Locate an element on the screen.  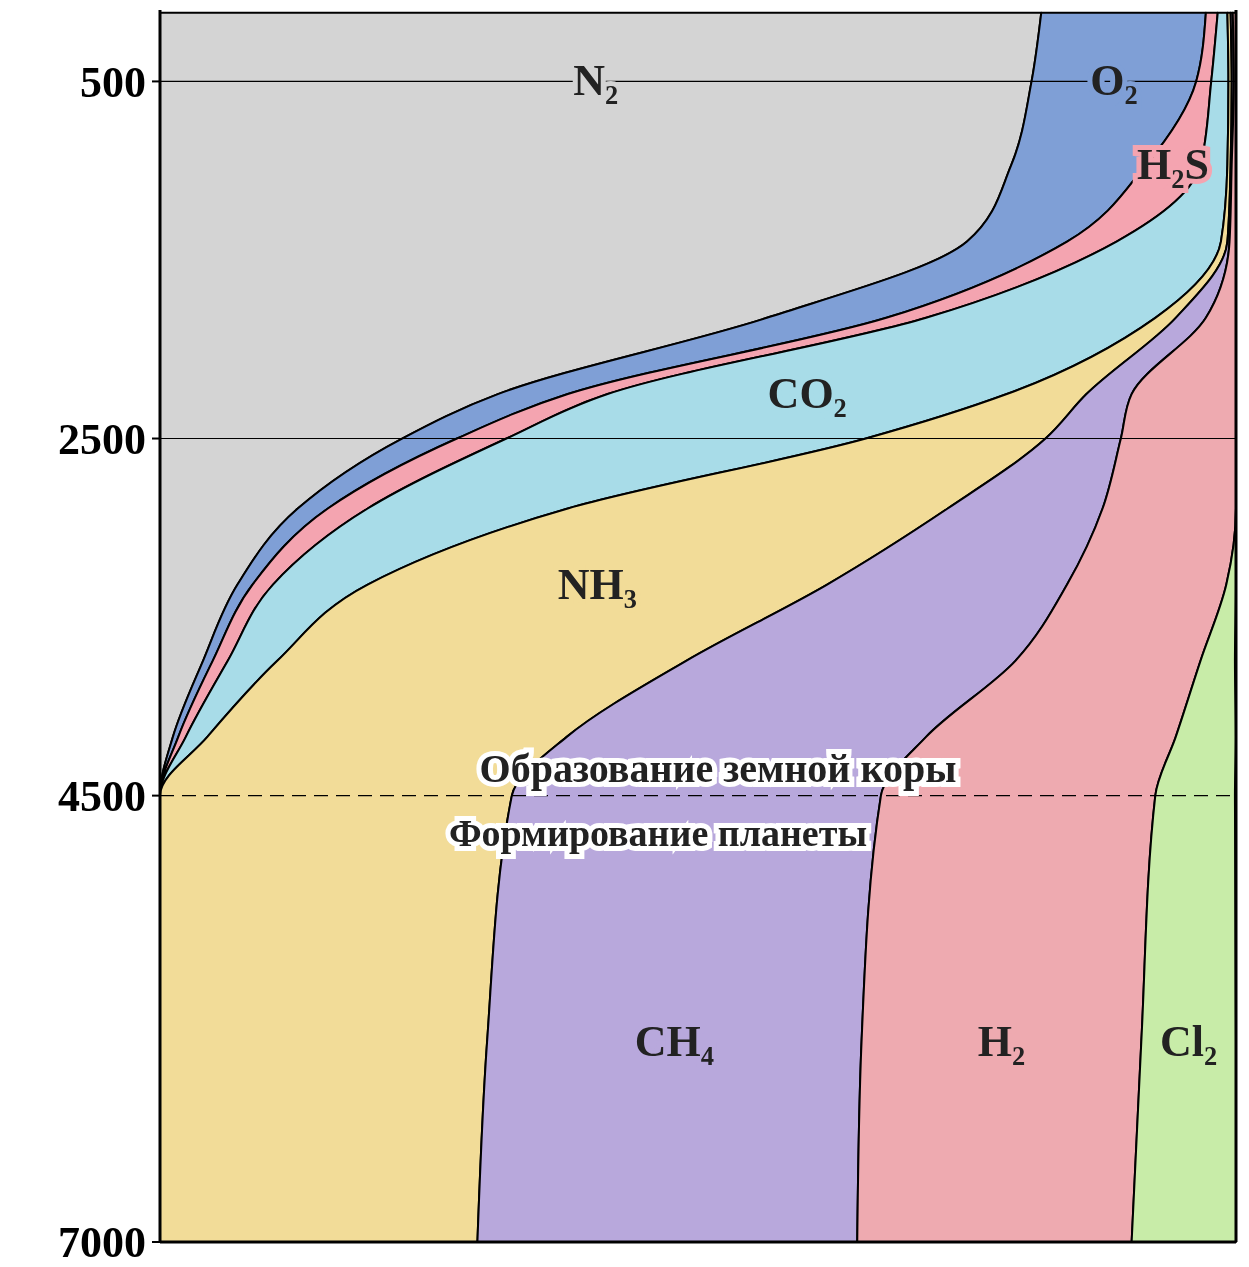
series-label: CH₄ is located at coordinates (674, 1041).